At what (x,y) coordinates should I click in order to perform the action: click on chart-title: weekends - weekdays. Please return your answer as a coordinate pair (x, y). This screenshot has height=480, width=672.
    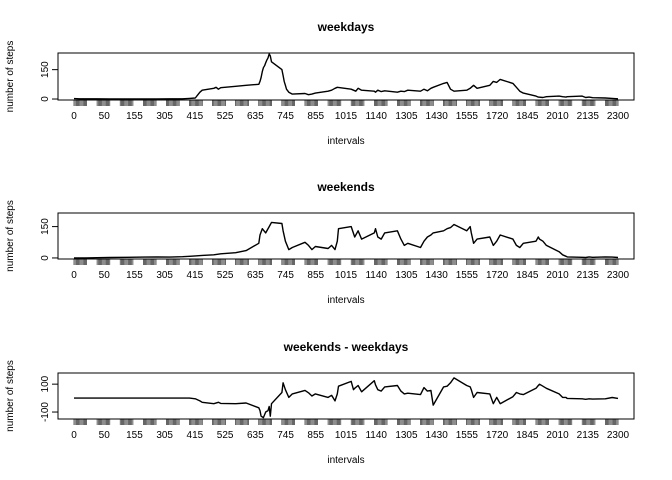
    Looking at the image, I should click on (346, 347).